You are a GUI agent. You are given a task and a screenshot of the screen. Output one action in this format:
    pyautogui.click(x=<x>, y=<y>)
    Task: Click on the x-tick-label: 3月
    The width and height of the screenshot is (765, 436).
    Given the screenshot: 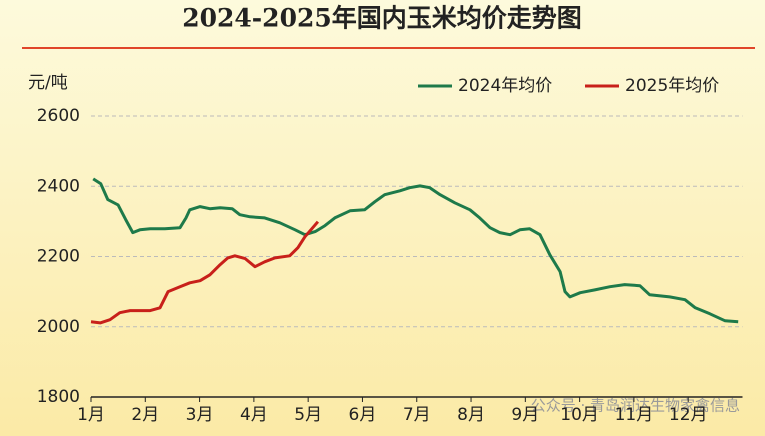 What is the action you would take?
    pyautogui.click(x=200, y=415)
    